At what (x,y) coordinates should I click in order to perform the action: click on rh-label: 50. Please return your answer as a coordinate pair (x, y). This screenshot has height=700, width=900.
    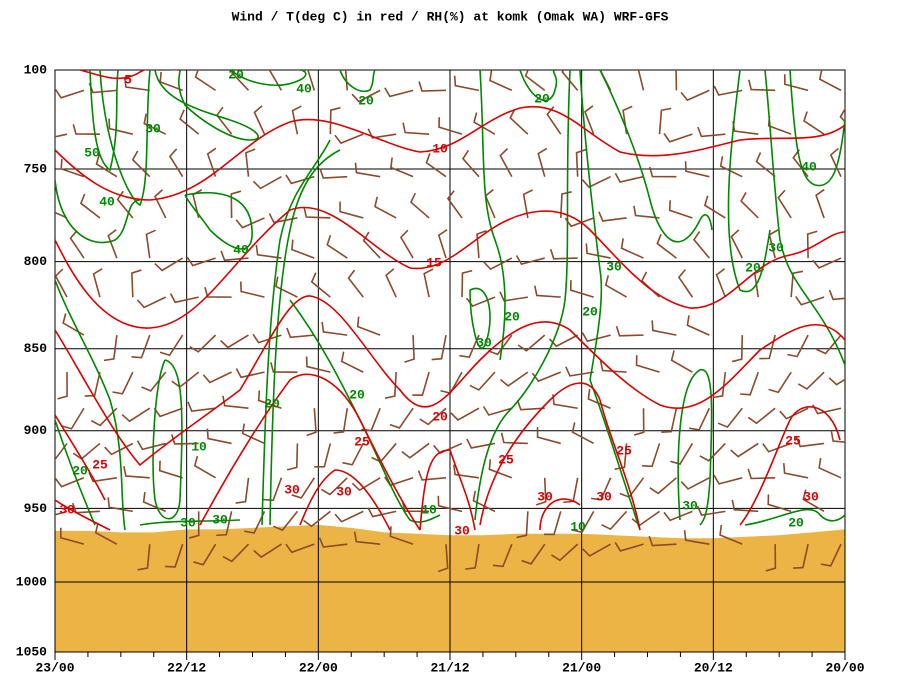
    Looking at the image, I should click on (92, 152).